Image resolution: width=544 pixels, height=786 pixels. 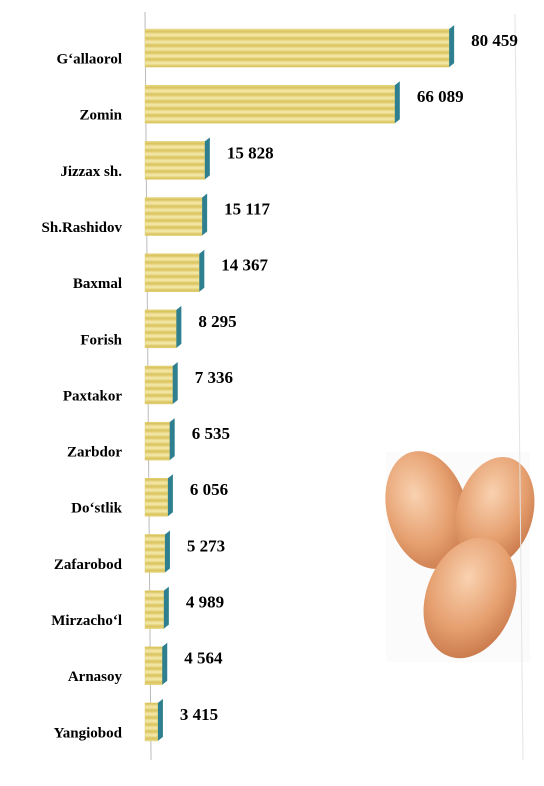 What do you see at coordinates (95, 677) in the screenshot?
I see `category-label: Arnasoy` at bounding box center [95, 677].